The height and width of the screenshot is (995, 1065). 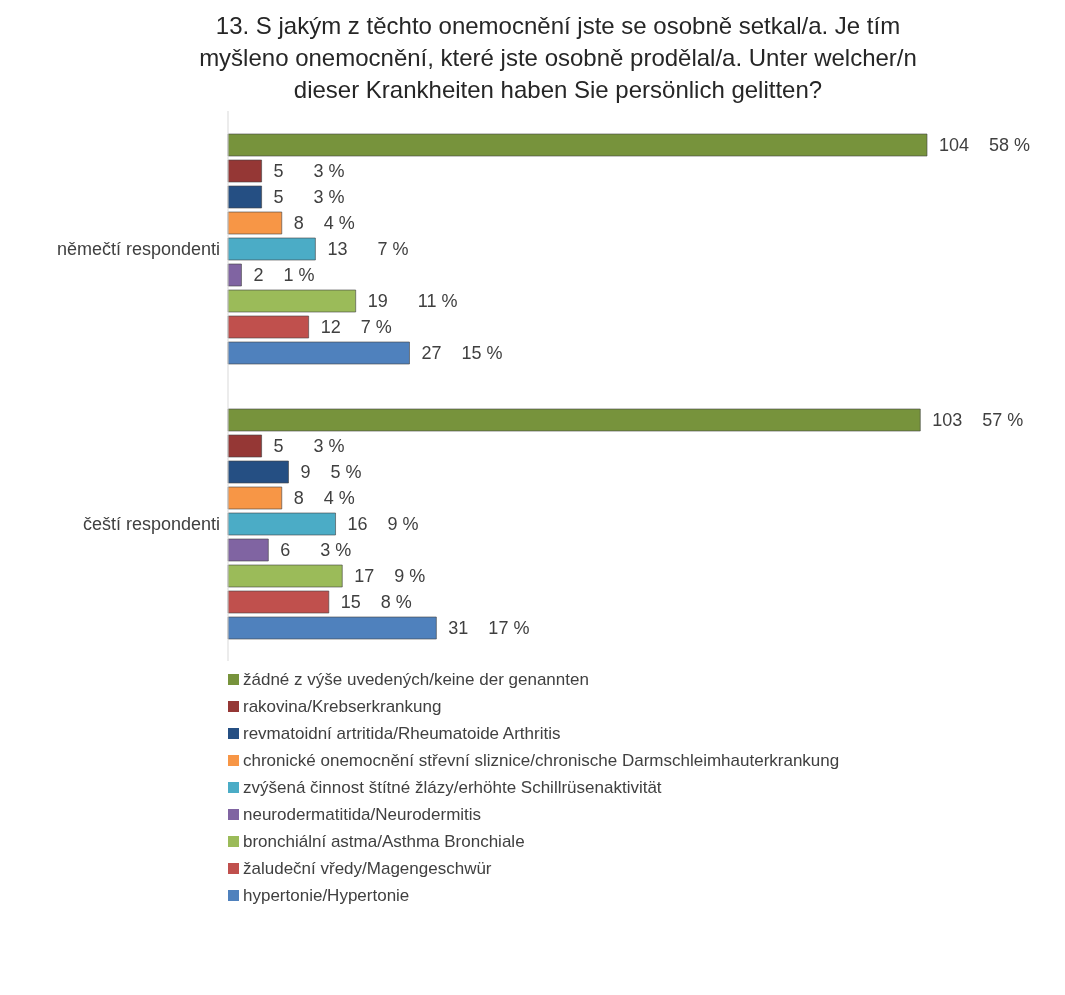 What do you see at coordinates (138, 248) in the screenshot?
I see `y-tick-label: němečtí respondenti` at bounding box center [138, 248].